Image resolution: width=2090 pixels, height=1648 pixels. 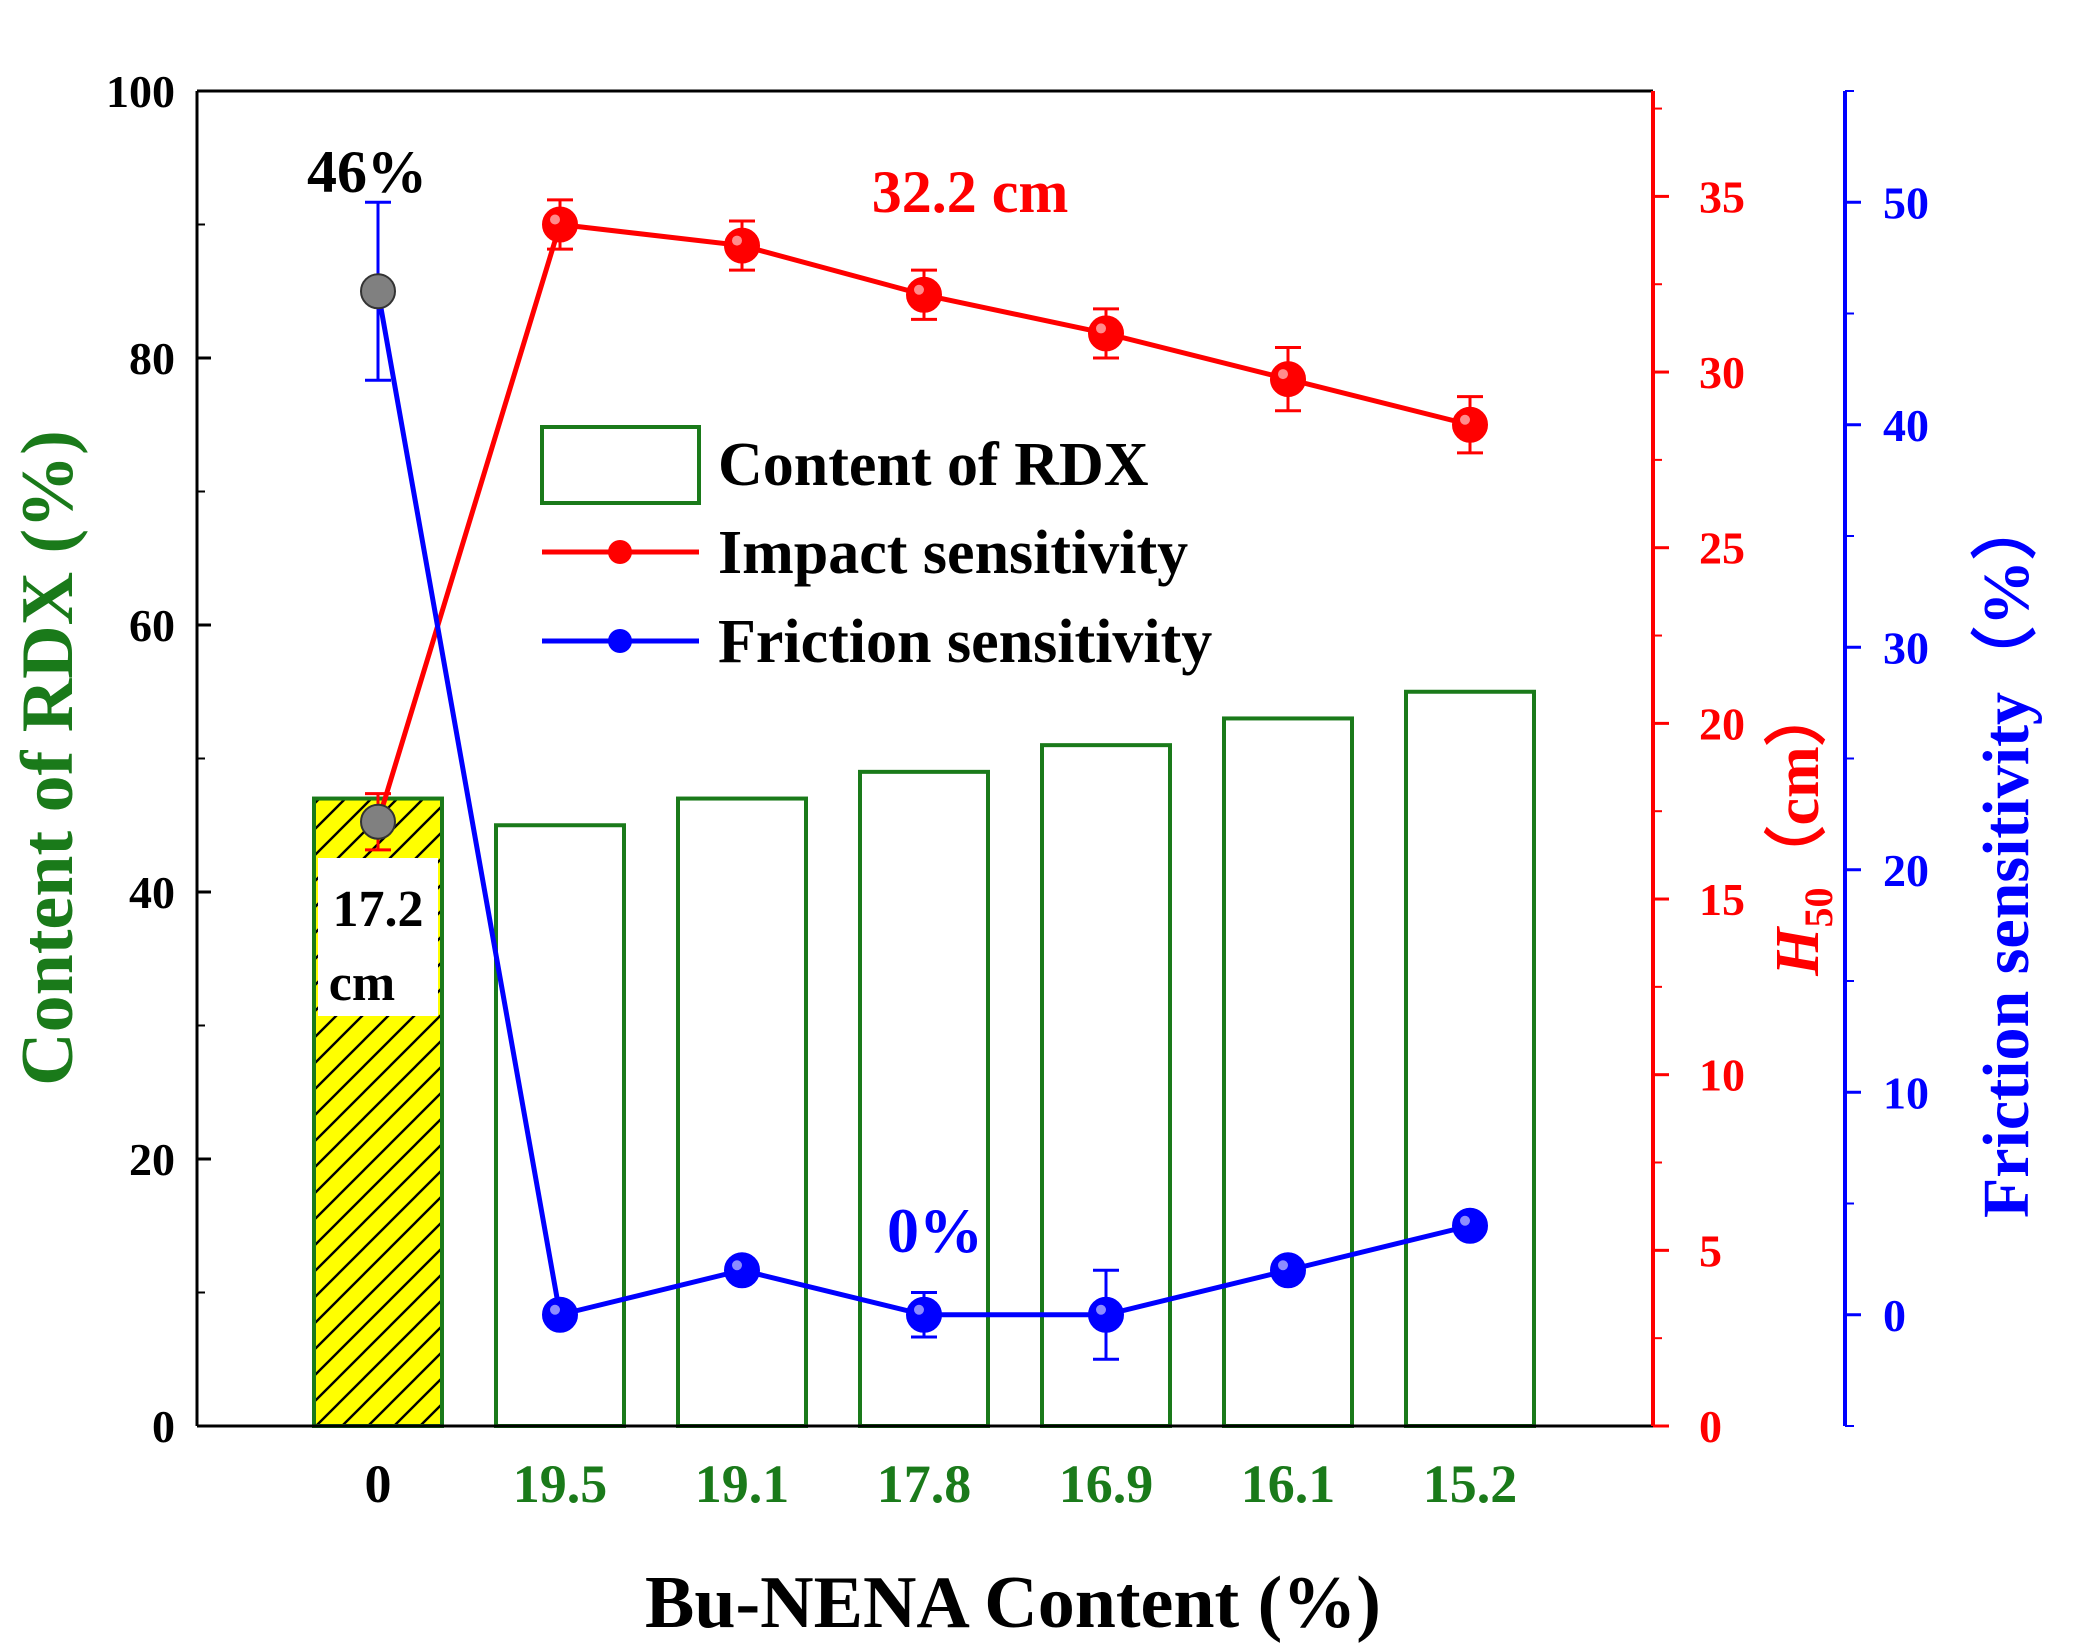 I want to click on right1-tick-label: 10, so click(x=1722, y=1075).